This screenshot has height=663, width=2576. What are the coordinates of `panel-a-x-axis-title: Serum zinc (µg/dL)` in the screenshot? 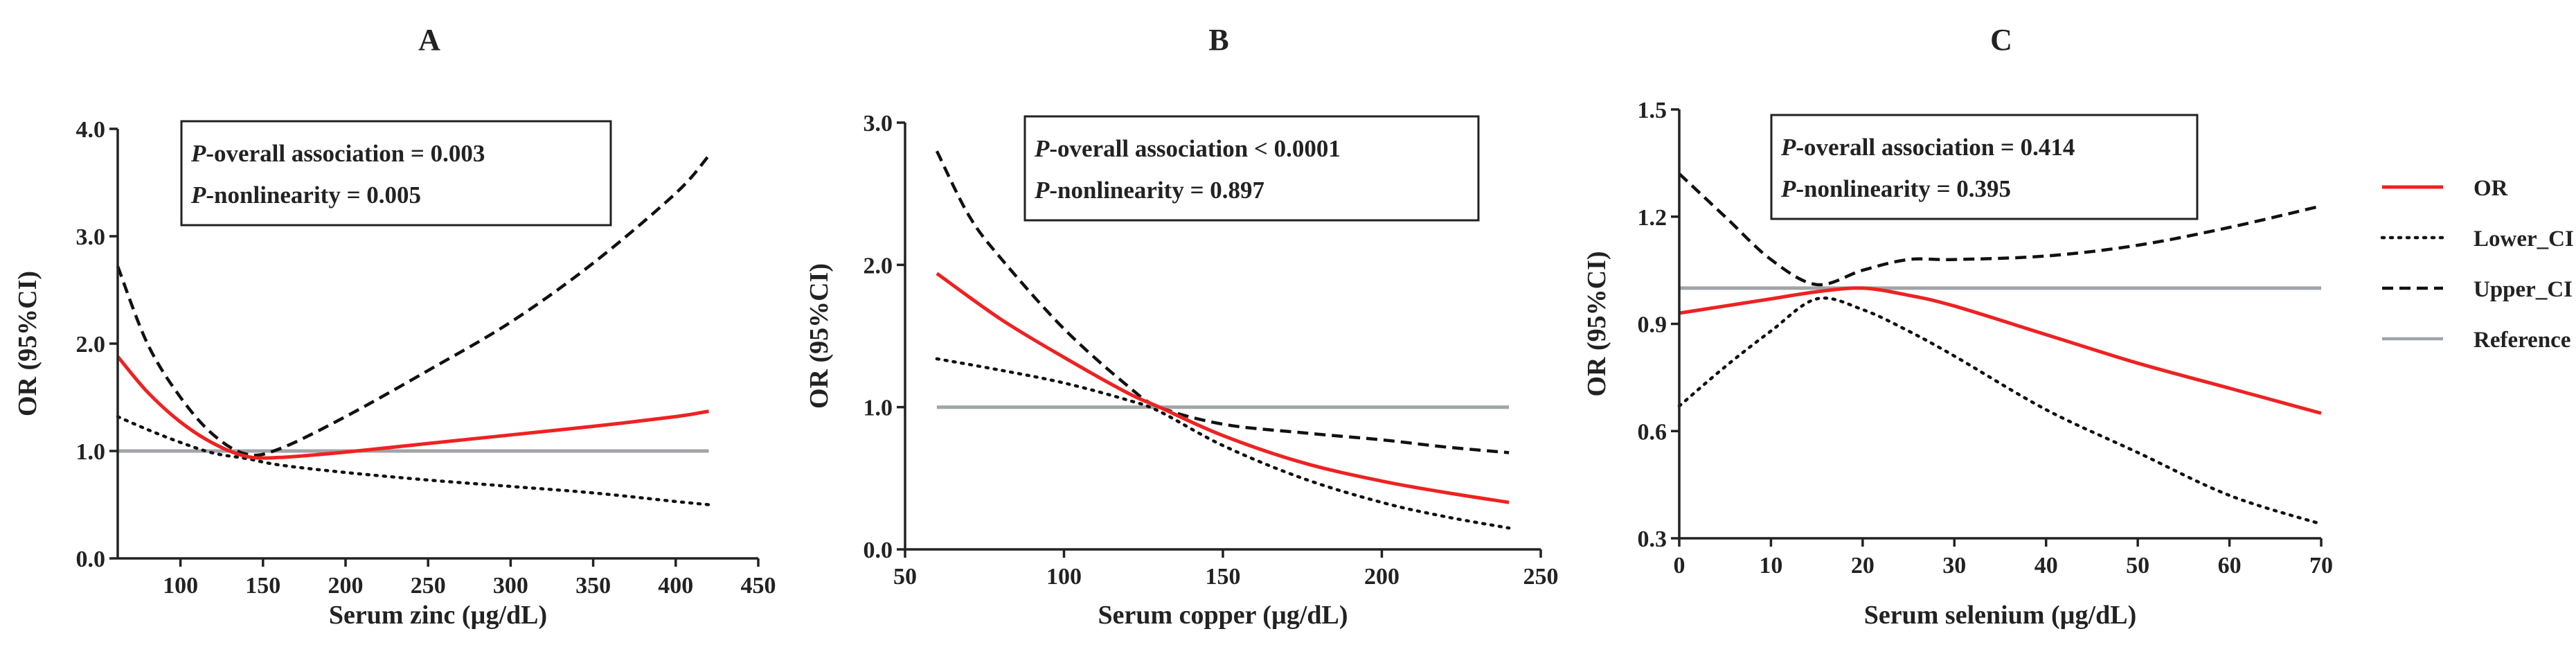 It's located at (438, 615).